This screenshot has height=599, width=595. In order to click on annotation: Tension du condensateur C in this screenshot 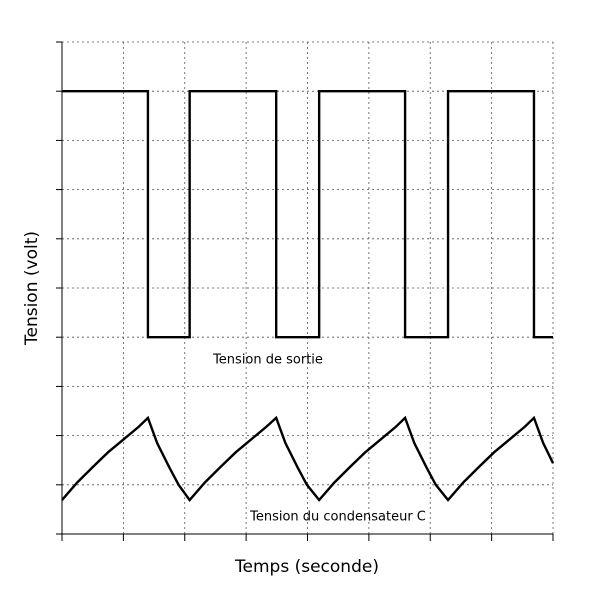, I will do `click(337, 517)`.